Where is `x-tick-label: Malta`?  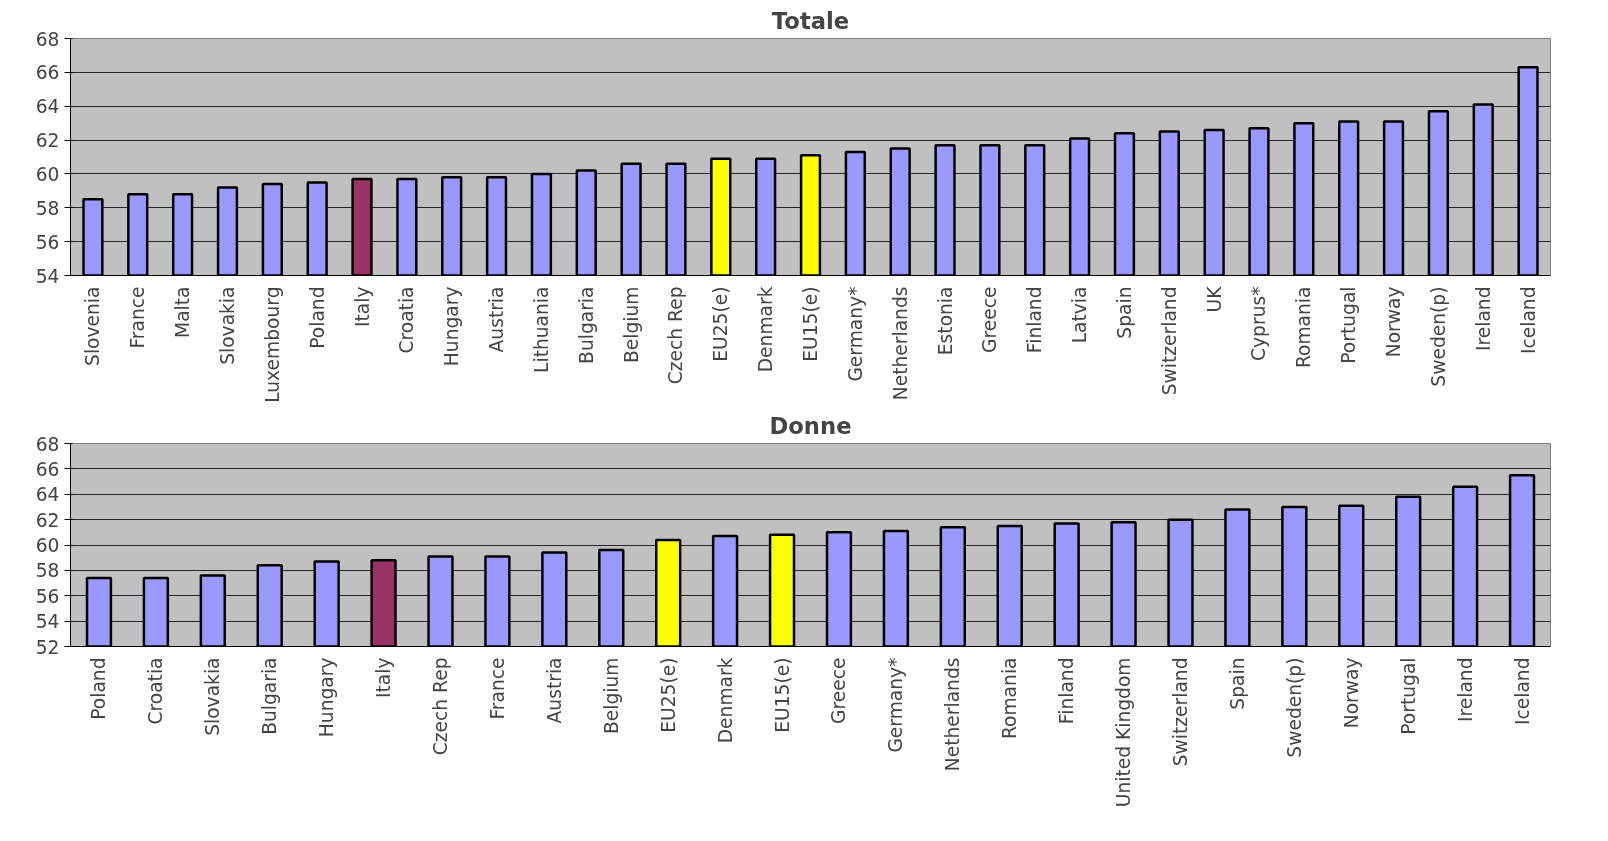
x-tick-label: Malta is located at coordinates (183, 312).